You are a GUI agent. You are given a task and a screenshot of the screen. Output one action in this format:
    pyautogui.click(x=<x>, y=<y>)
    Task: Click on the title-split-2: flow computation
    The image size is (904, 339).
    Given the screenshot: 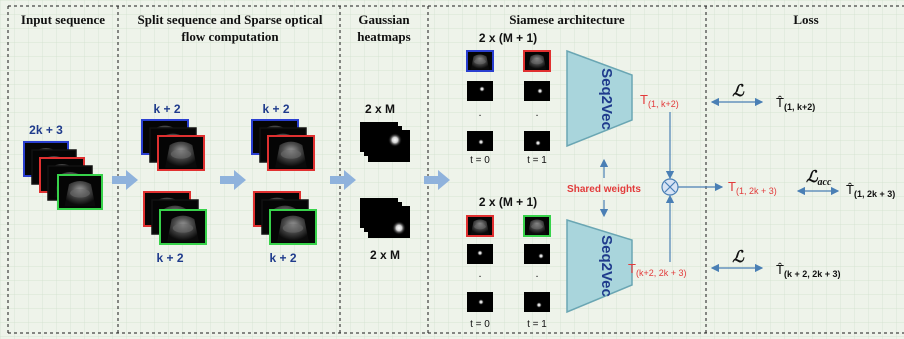 What is the action you would take?
    pyautogui.click(x=230, y=36)
    